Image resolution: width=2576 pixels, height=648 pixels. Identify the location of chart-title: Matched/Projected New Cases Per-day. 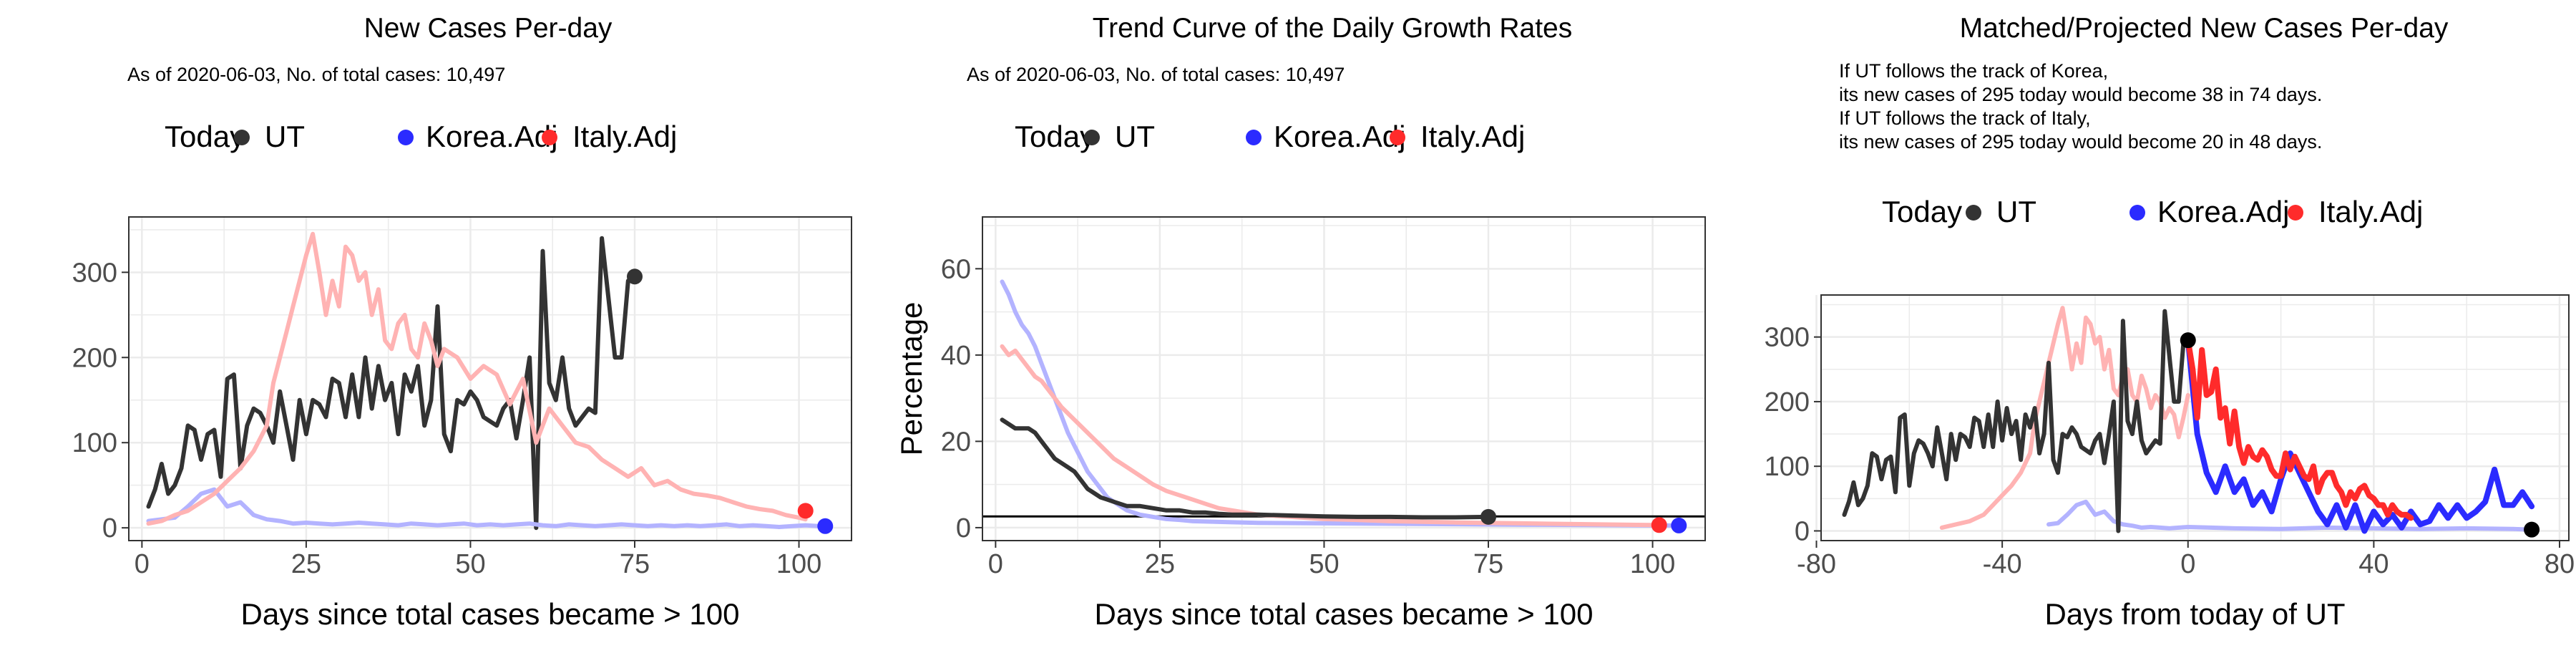
(2204, 28).